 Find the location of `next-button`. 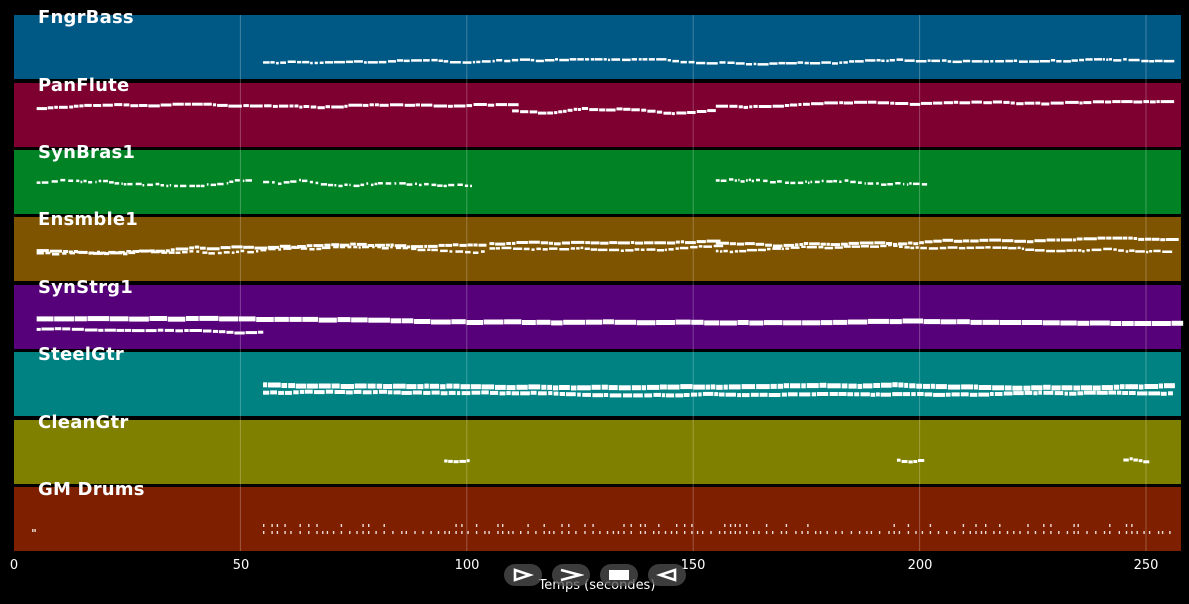

next-button is located at coordinates (571, 575).